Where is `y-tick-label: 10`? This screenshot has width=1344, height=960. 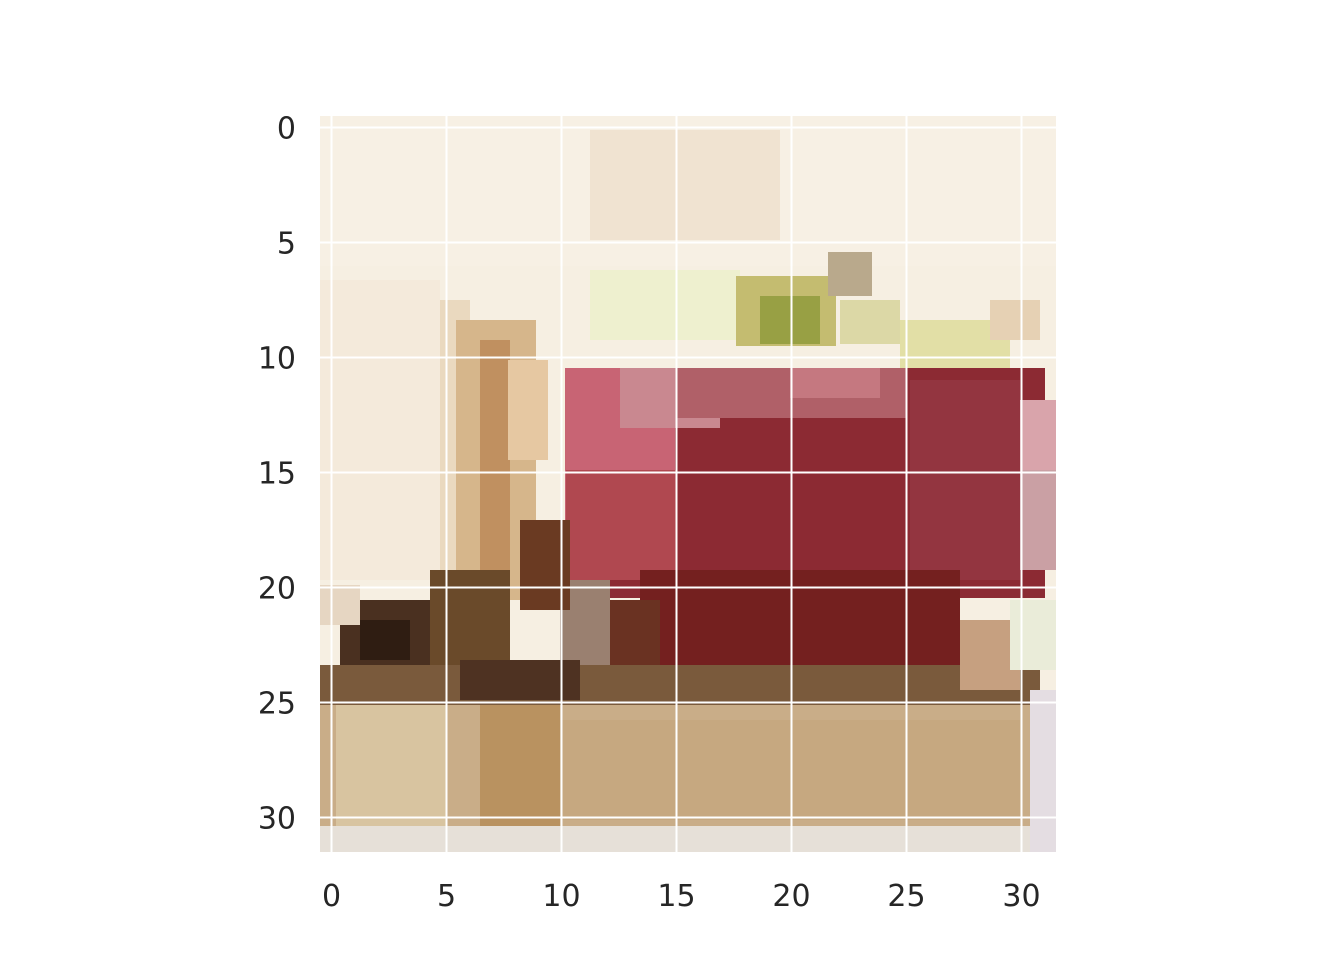
y-tick-label: 10 is located at coordinates (277, 359).